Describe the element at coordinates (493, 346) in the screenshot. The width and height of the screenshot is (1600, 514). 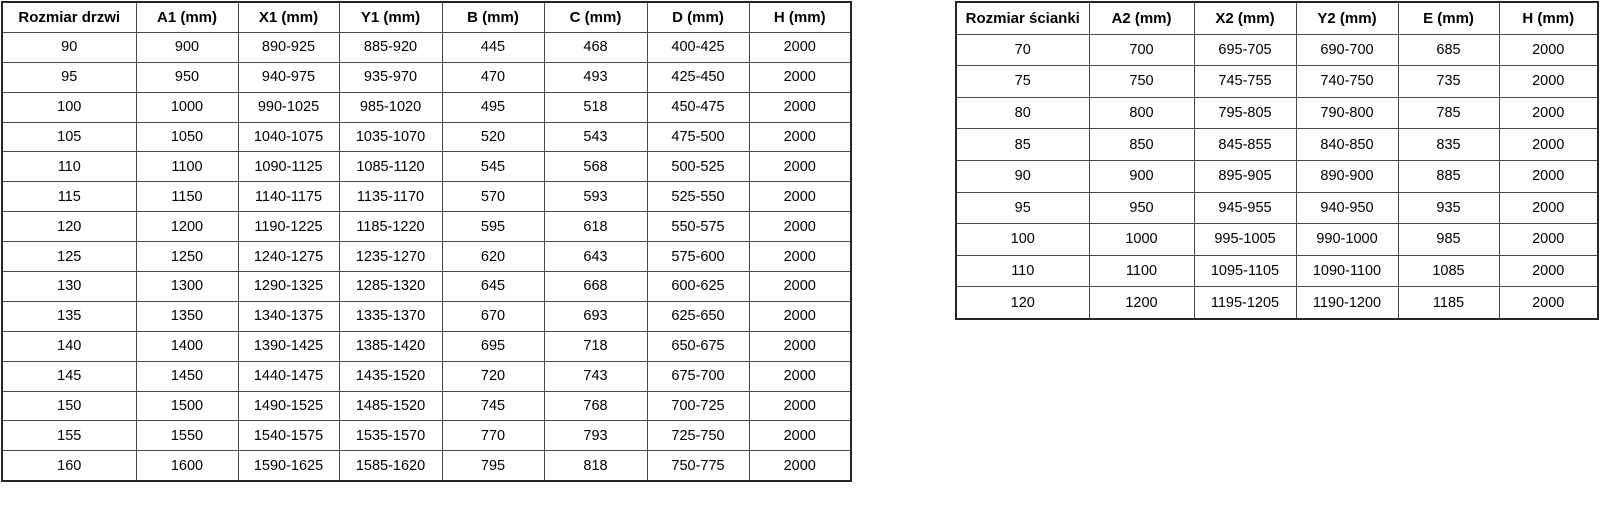
I see `table-cell: 695` at that location.